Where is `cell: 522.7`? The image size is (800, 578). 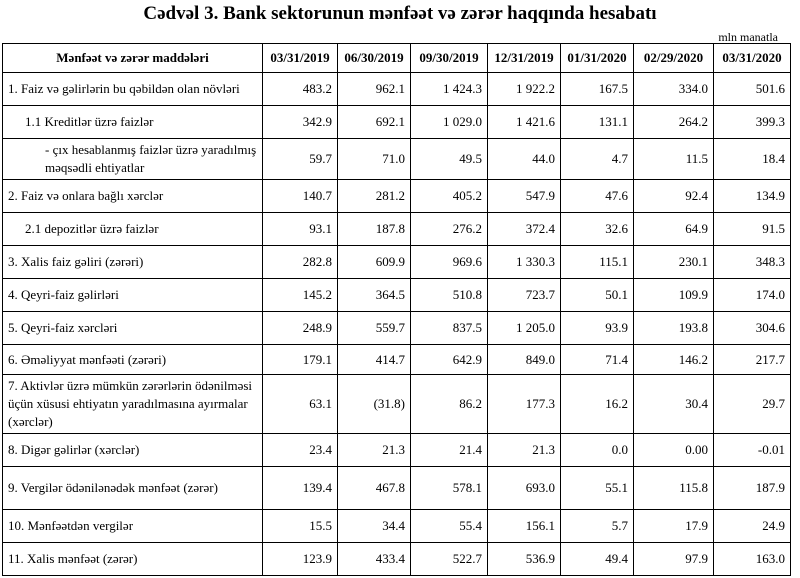 cell: 522.7 is located at coordinates (449, 559).